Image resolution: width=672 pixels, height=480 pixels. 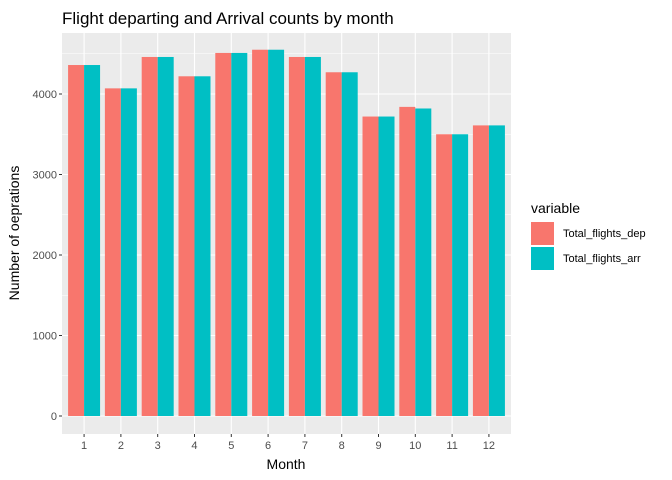 I want to click on x-tick-label: 11, so click(x=451, y=446).